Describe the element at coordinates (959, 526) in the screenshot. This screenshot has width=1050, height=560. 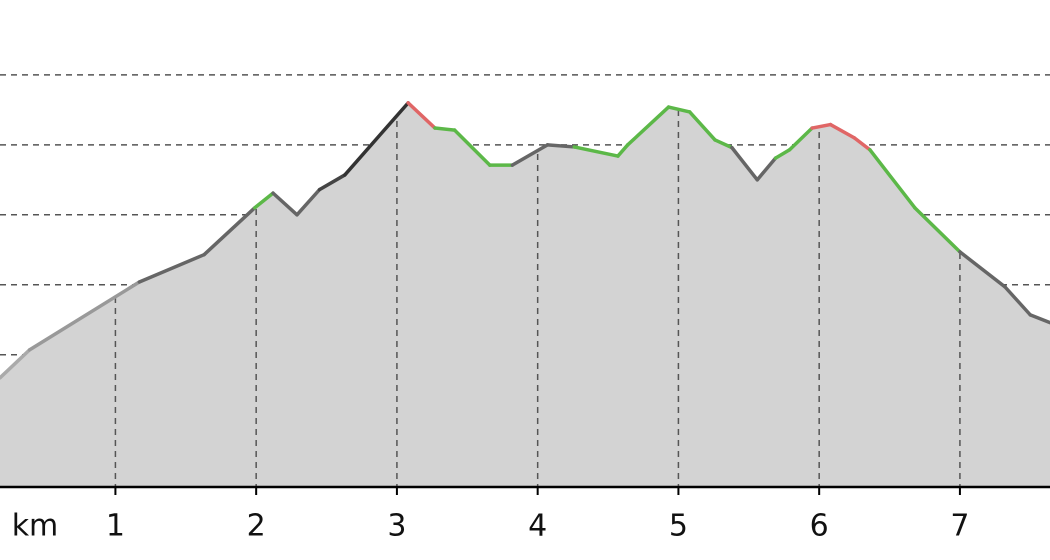
I see `x-tick-label: 7` at that location.